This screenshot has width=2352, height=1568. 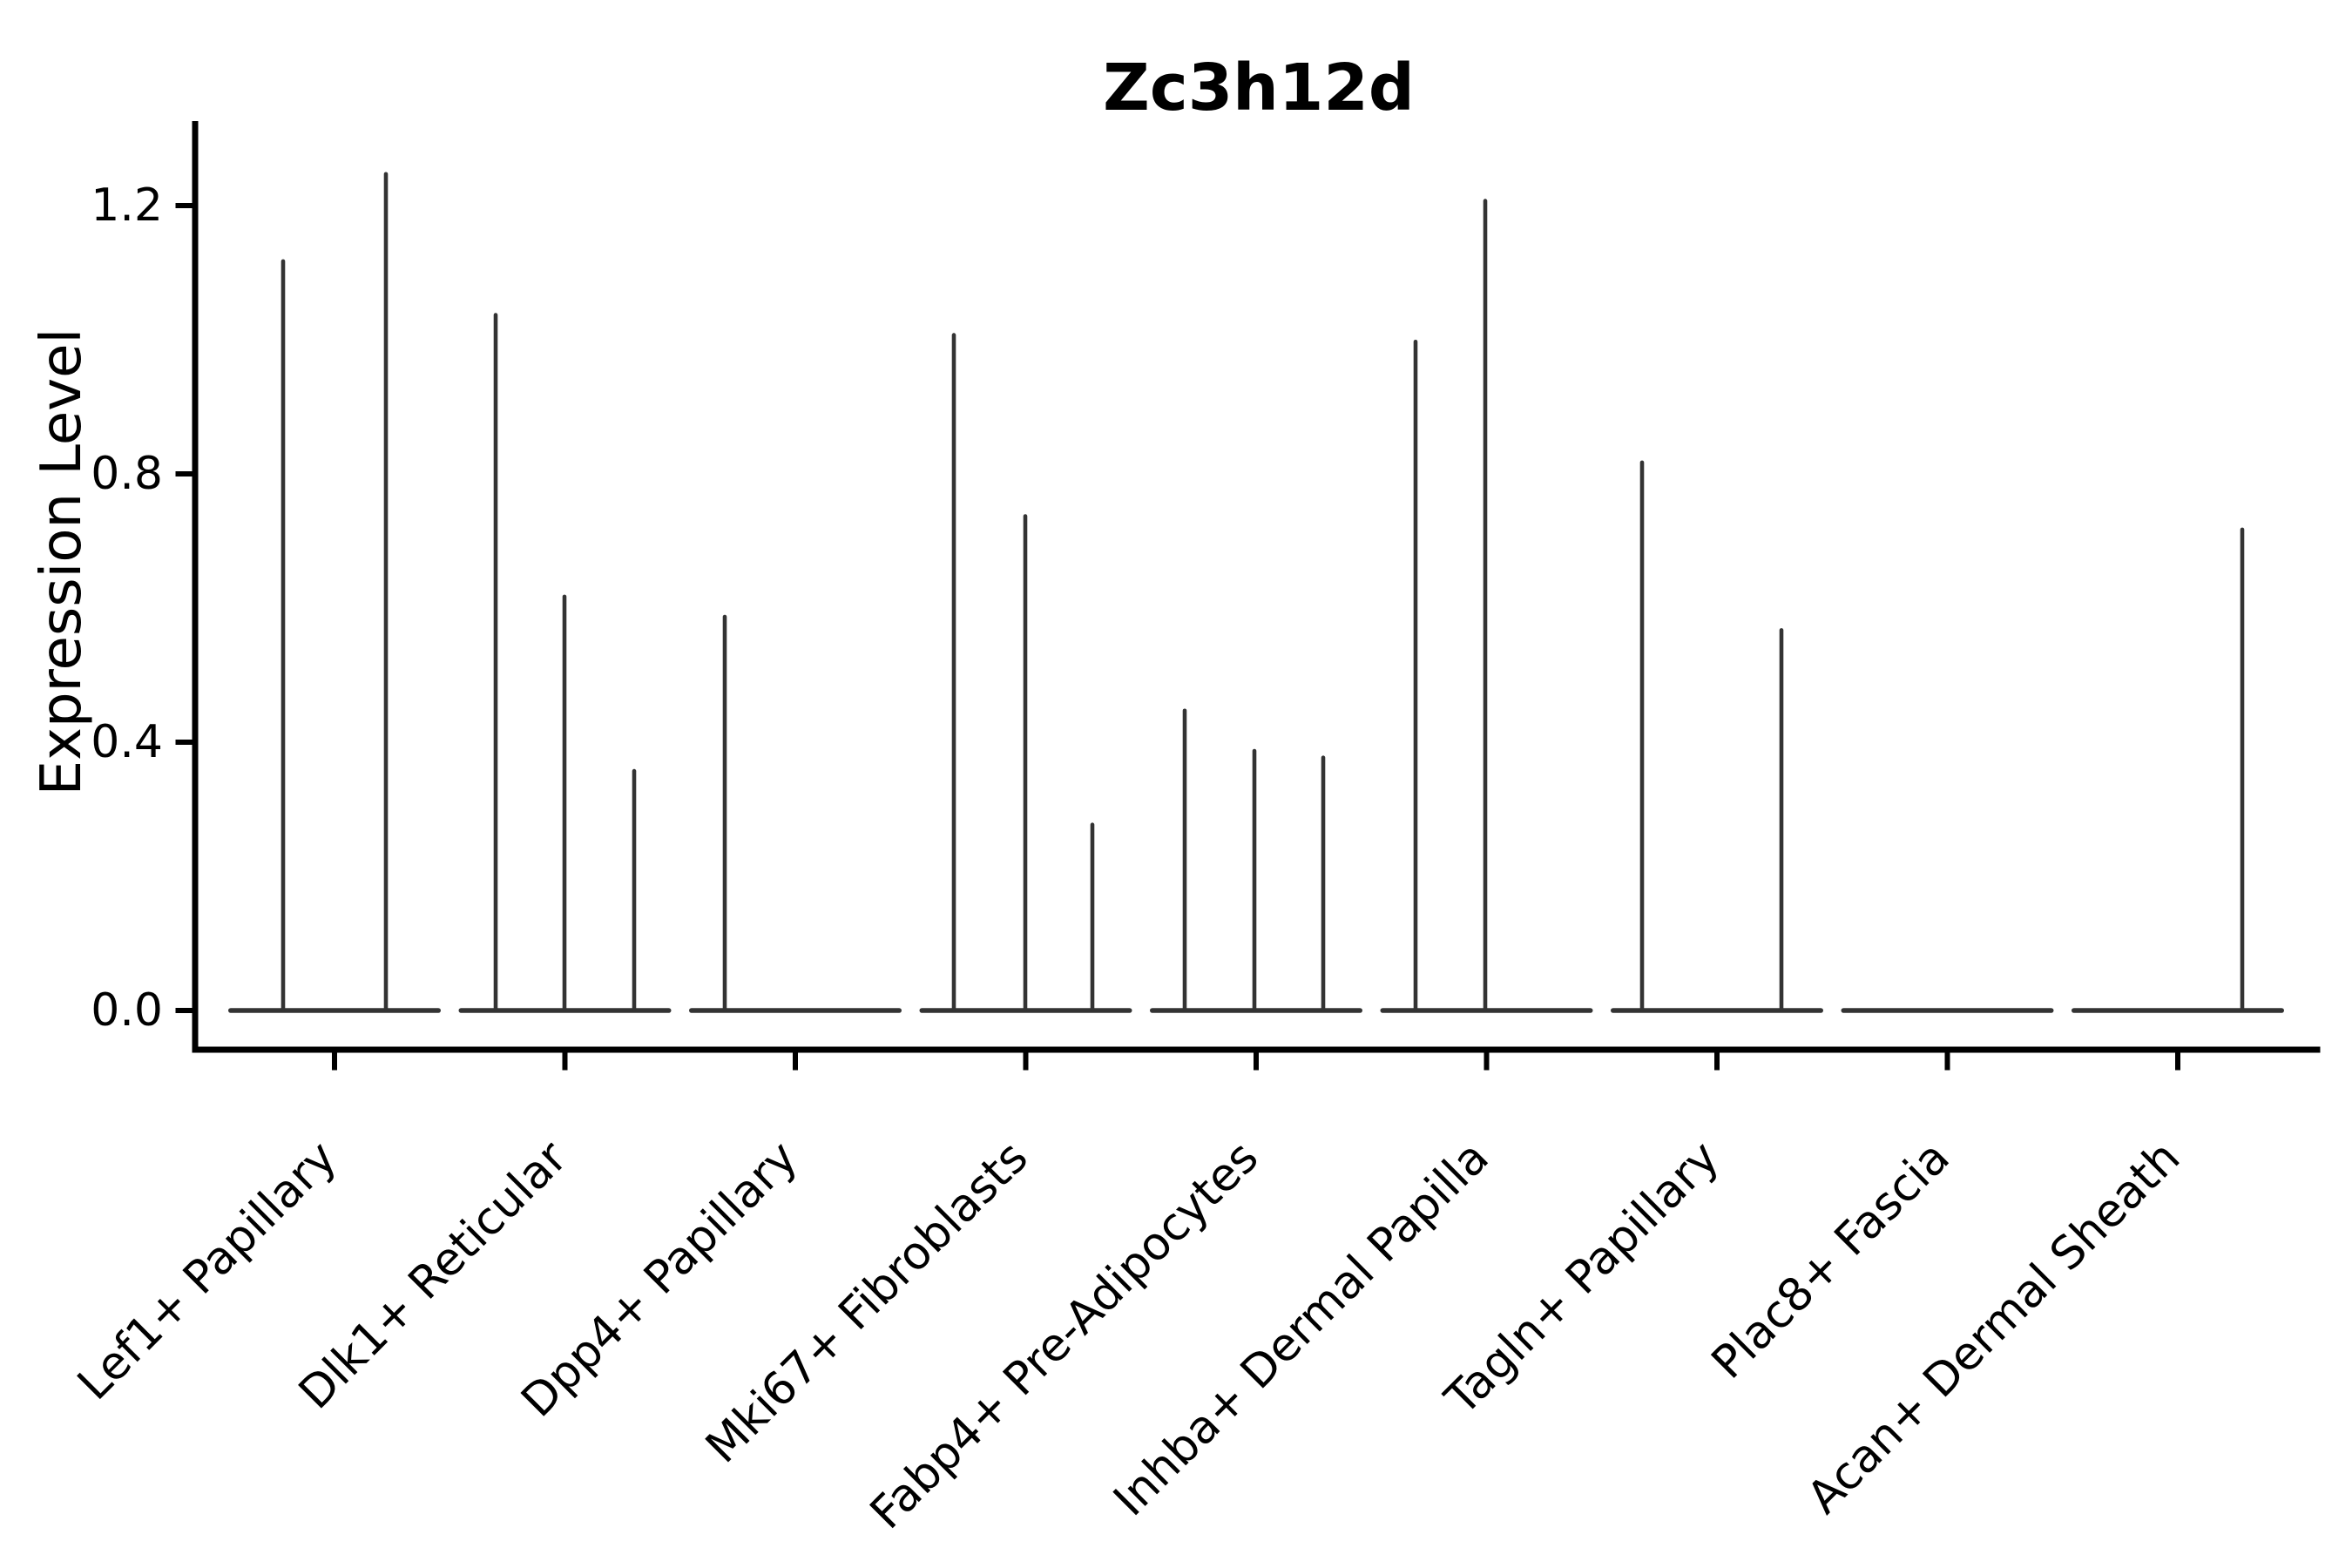 I want to click on x-tick-label: Fabp4+ Pre-Adipocytes, so click(x=1064, y=1335).